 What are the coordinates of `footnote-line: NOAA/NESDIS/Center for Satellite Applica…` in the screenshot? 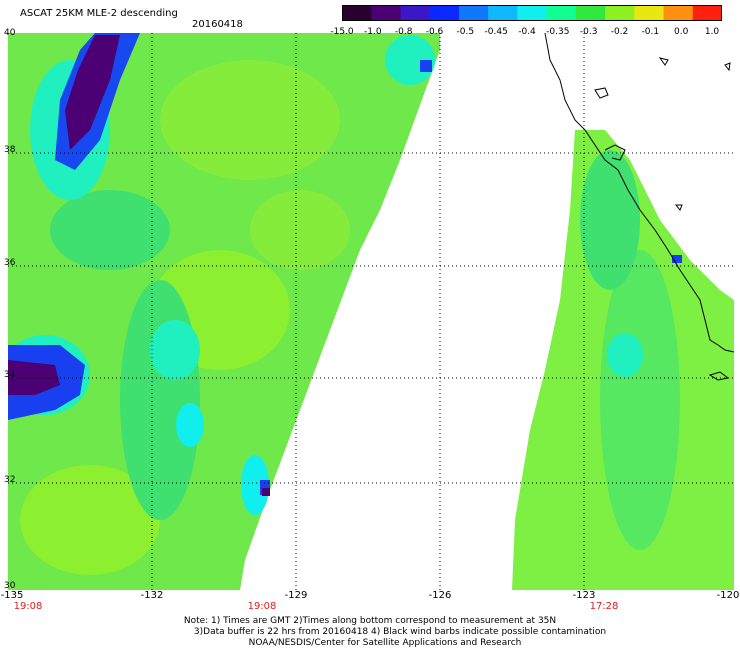 It's located at (385, 643).